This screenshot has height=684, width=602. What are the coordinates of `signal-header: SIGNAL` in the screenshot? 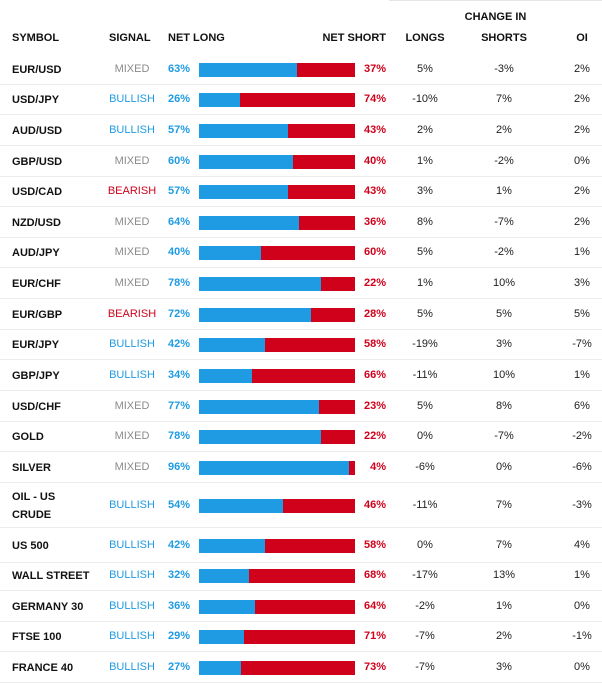 It's located at (130, 38).